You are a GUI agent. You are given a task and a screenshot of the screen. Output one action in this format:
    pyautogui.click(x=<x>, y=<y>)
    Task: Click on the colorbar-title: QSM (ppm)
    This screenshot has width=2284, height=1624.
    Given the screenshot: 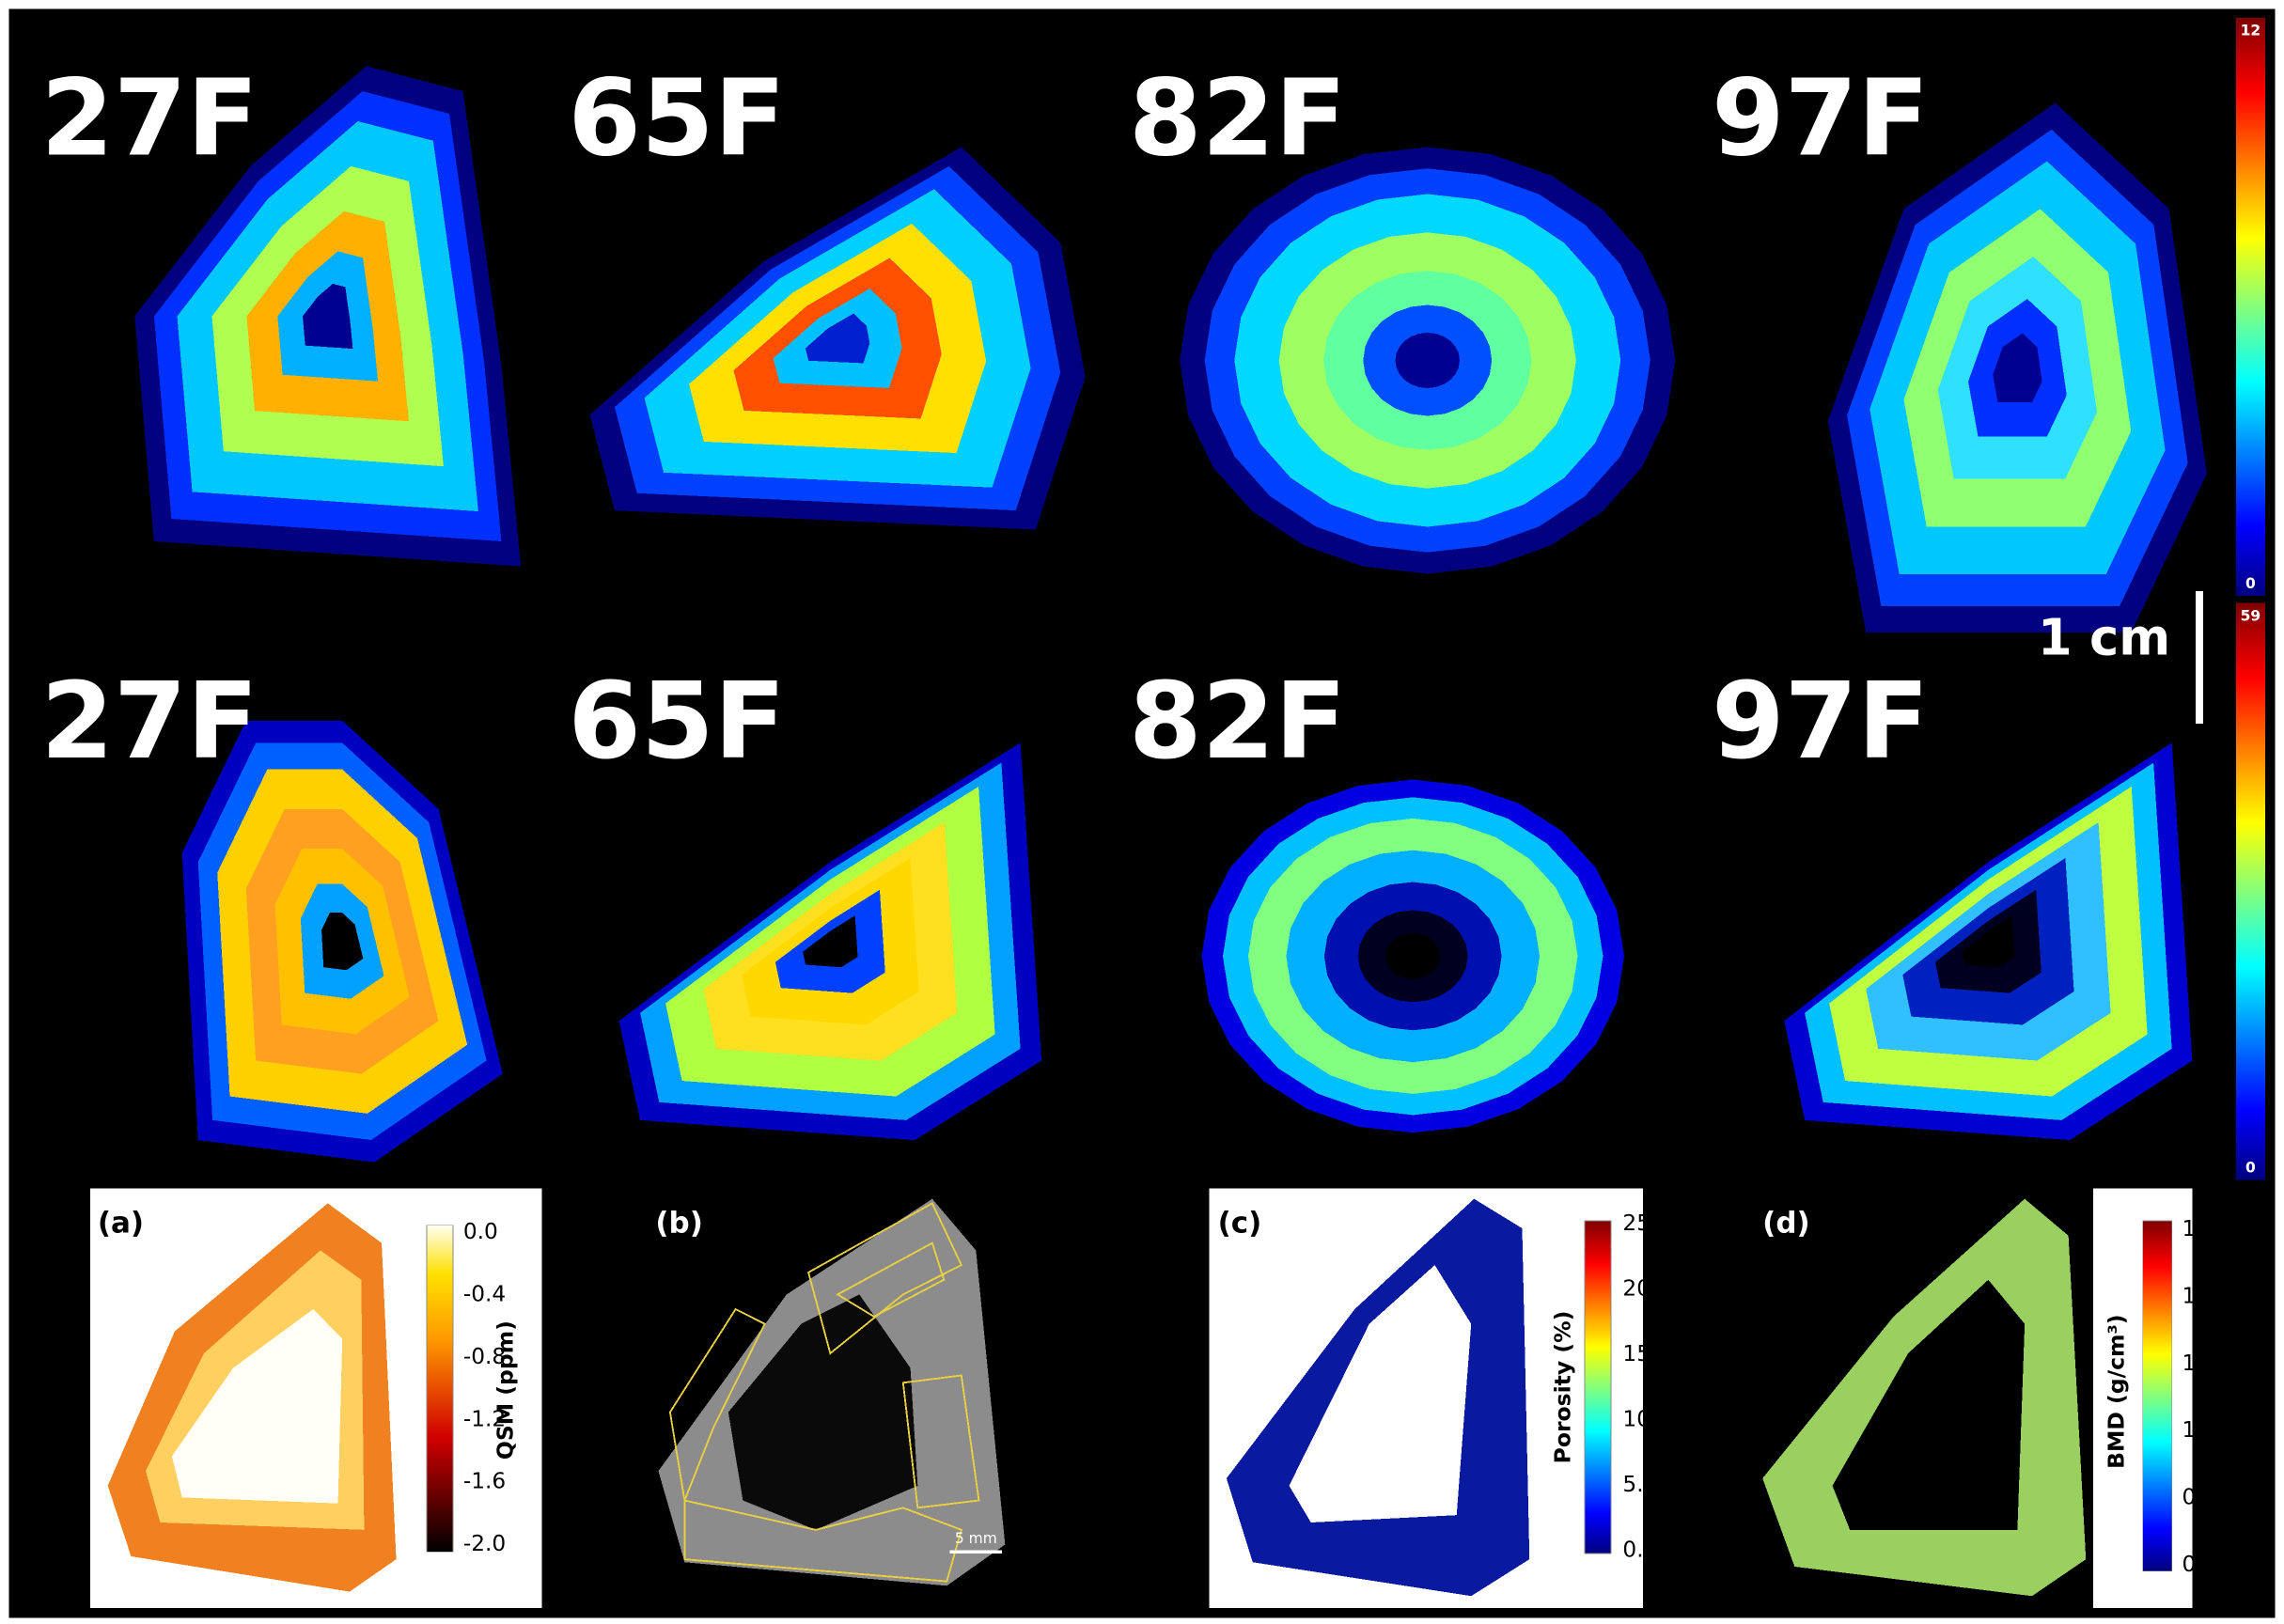 What is the action you would take?
    pyautogui.click(x=506, y=1390)
    